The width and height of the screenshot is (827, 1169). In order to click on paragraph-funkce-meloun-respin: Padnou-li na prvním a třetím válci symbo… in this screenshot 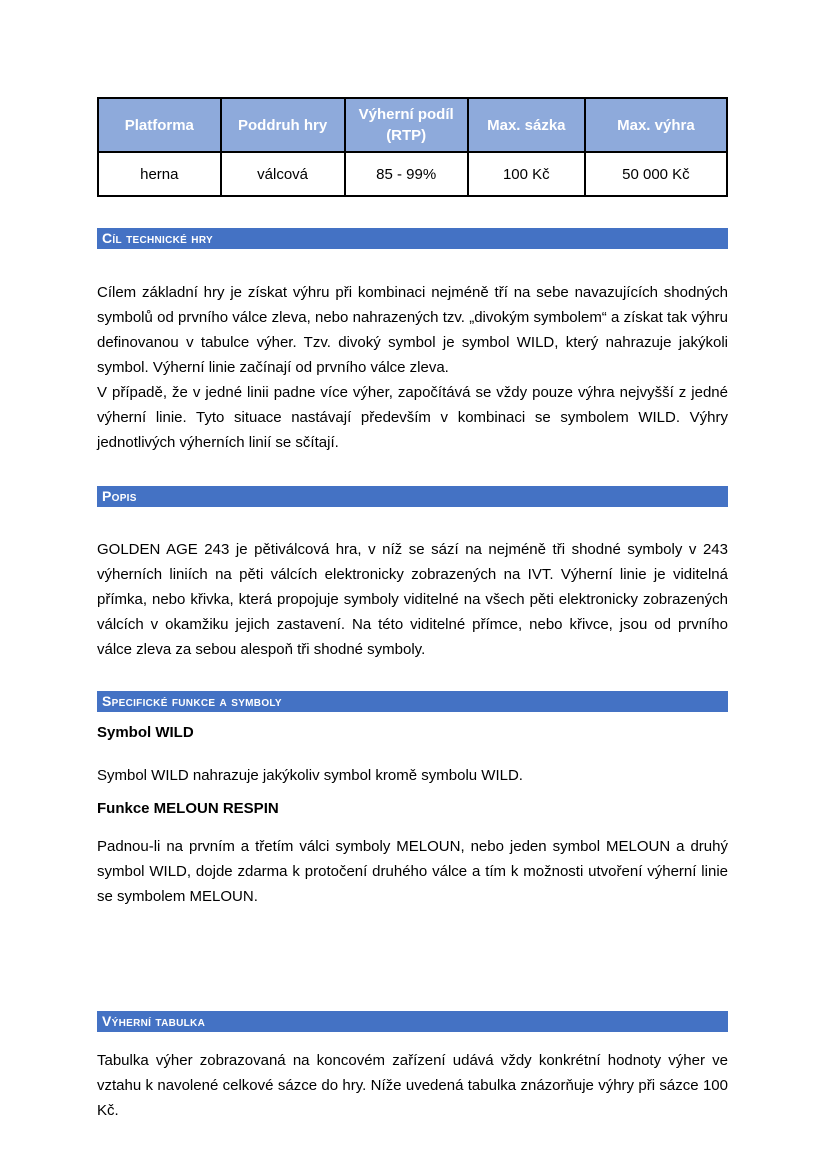, I will do `click(412, 871)`.